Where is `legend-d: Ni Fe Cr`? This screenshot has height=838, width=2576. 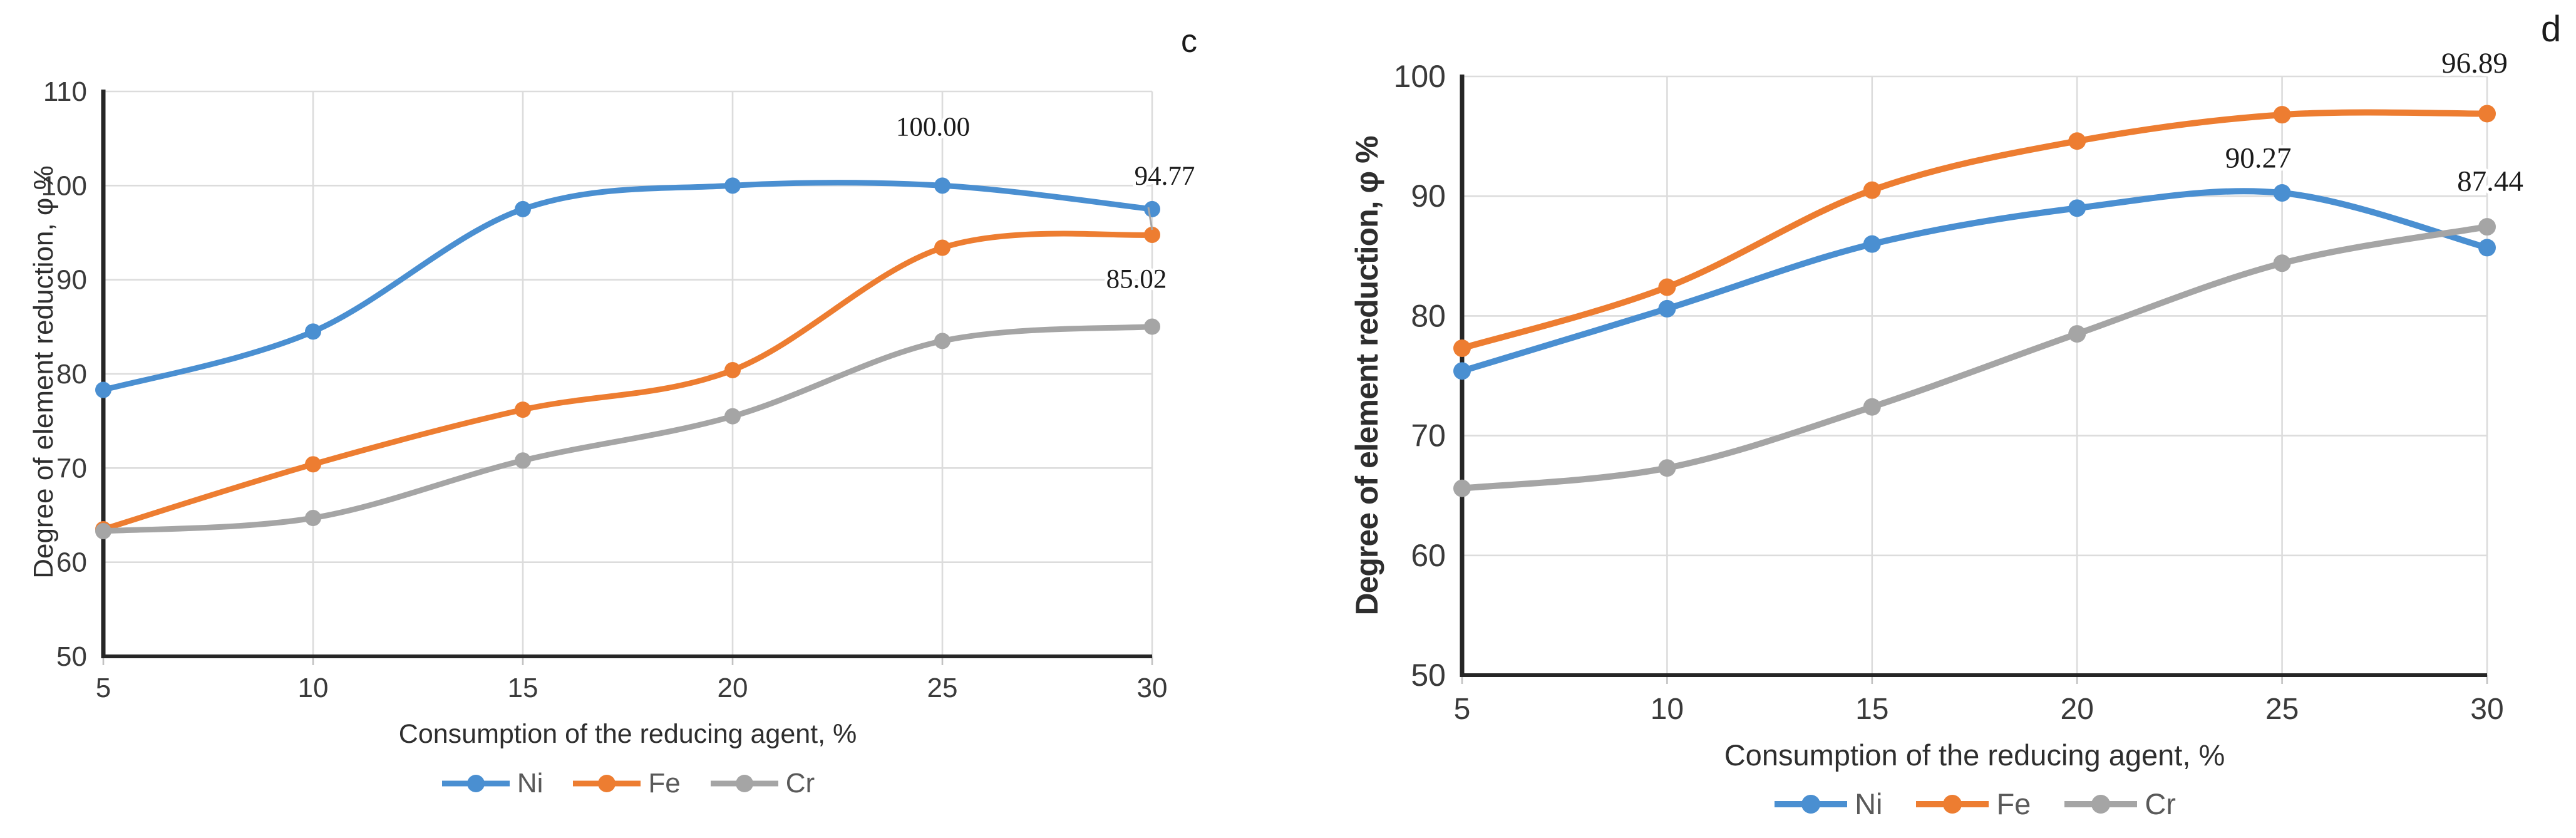
legend-d: Ni Fe Cr is located at coordinates (1975, 804).